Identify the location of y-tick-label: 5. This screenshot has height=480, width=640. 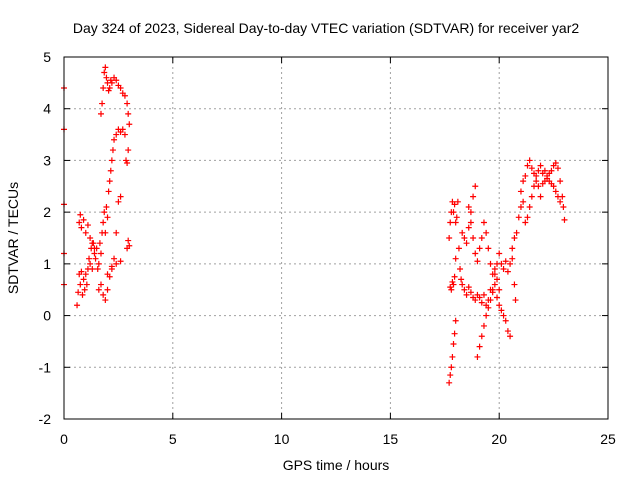
(47, 57).